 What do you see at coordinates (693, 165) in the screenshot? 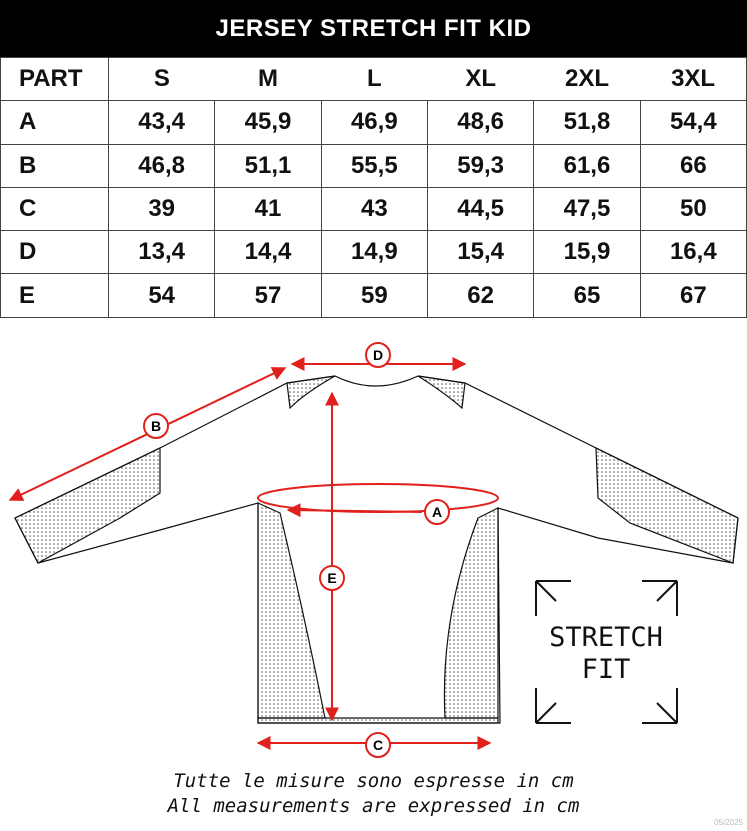
I see `table-cell: 66` at bounding box center [693, 165].